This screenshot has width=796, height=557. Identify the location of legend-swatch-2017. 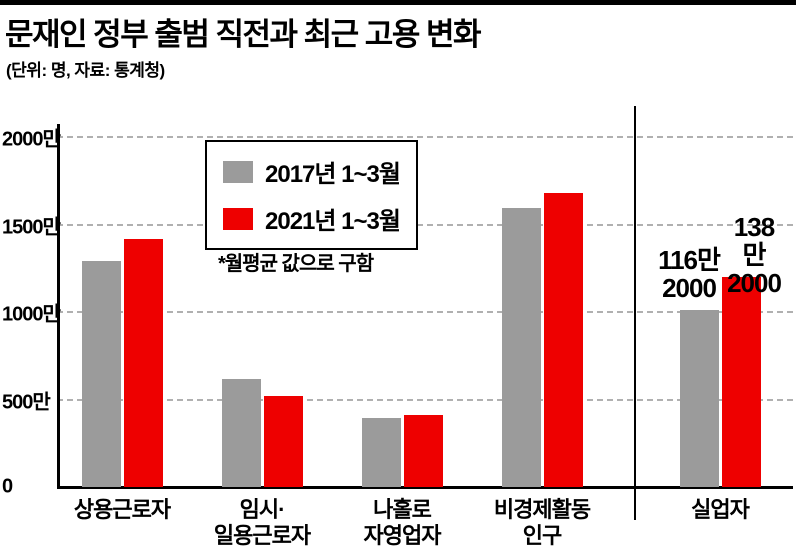
(238, 171).